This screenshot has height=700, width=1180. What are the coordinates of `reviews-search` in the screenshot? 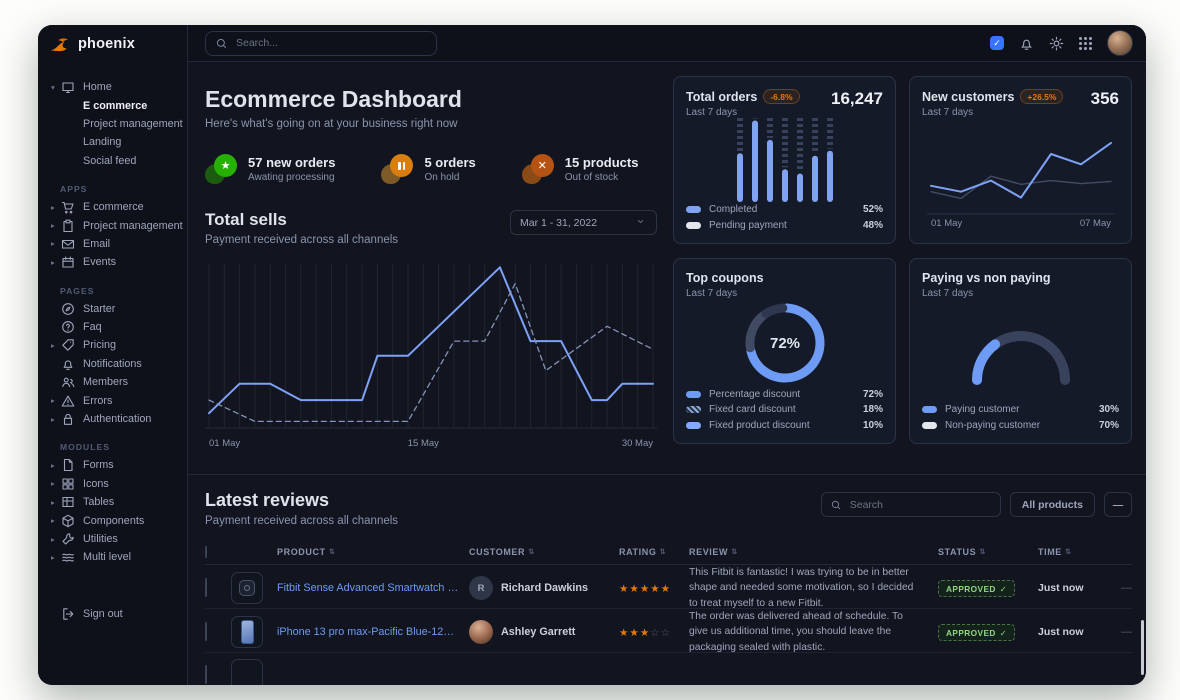 It's located at (910, 504).